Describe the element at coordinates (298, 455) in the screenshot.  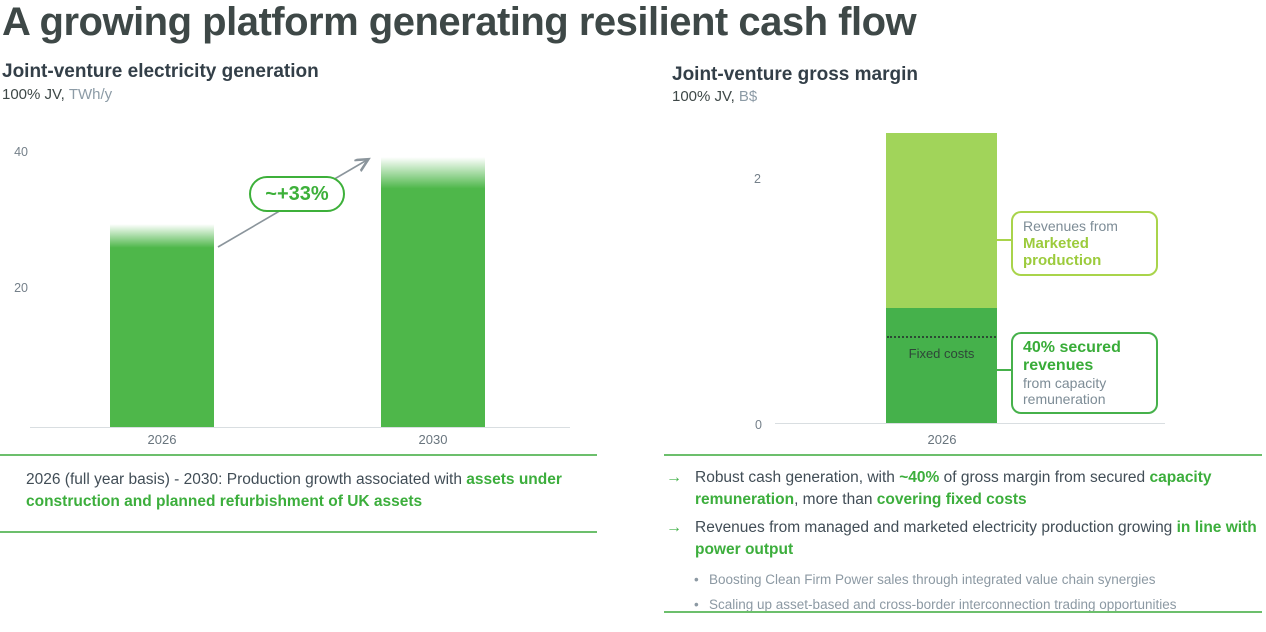
I see `left-separator-top` at that location.